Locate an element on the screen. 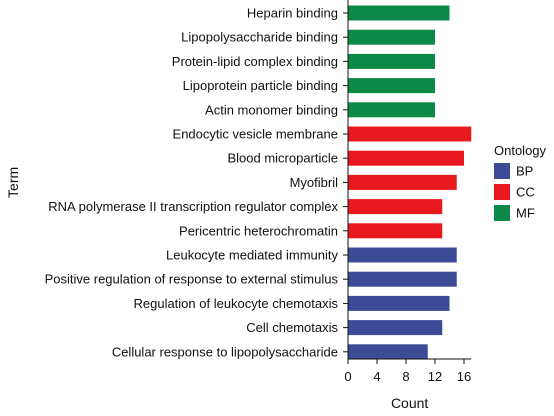 The image size is (554, 416). legend-swatch-mf is located at coordinates (502, 213).